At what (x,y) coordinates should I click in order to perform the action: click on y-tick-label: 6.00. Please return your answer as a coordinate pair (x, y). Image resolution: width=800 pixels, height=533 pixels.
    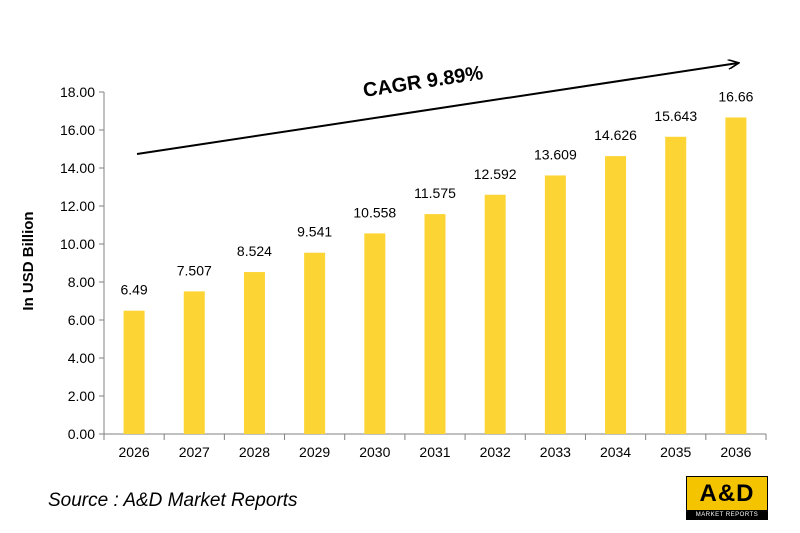
    Looking at the image, I should click on (81, 320).